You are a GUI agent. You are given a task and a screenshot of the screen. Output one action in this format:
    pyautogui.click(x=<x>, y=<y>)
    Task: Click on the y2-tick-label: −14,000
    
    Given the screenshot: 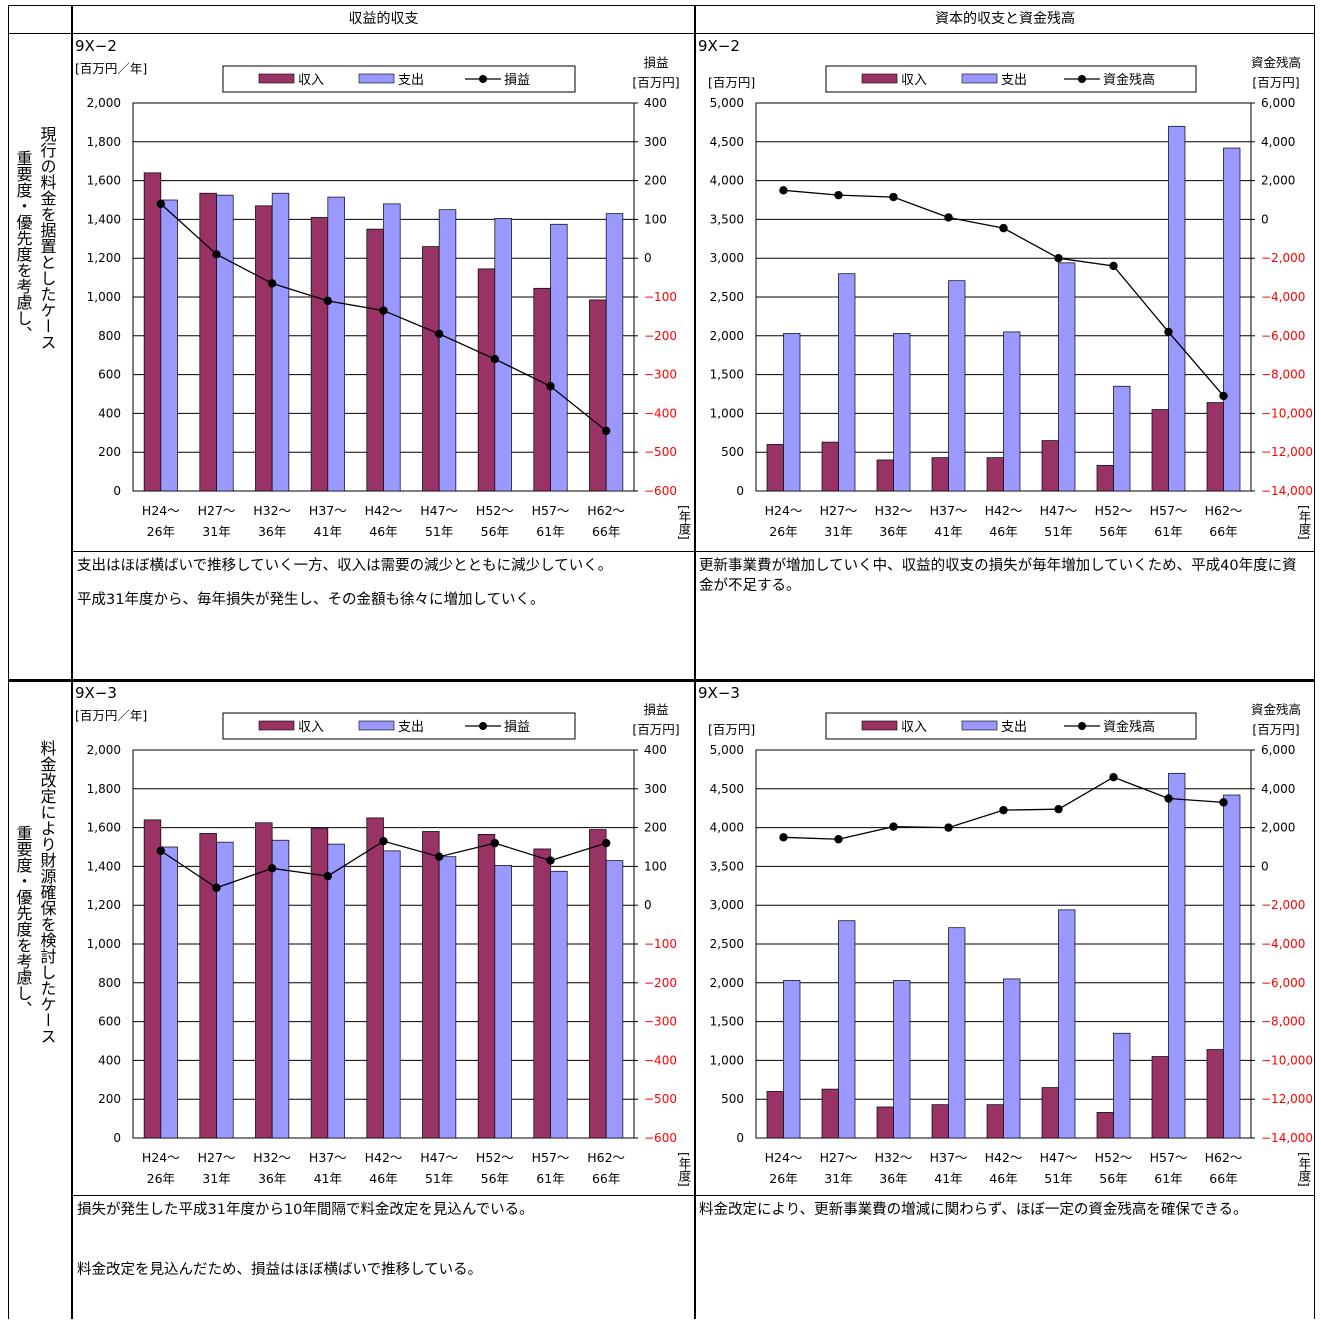 What is the action you would take?
    pyautogui.click(x=1287, y=1138)
    